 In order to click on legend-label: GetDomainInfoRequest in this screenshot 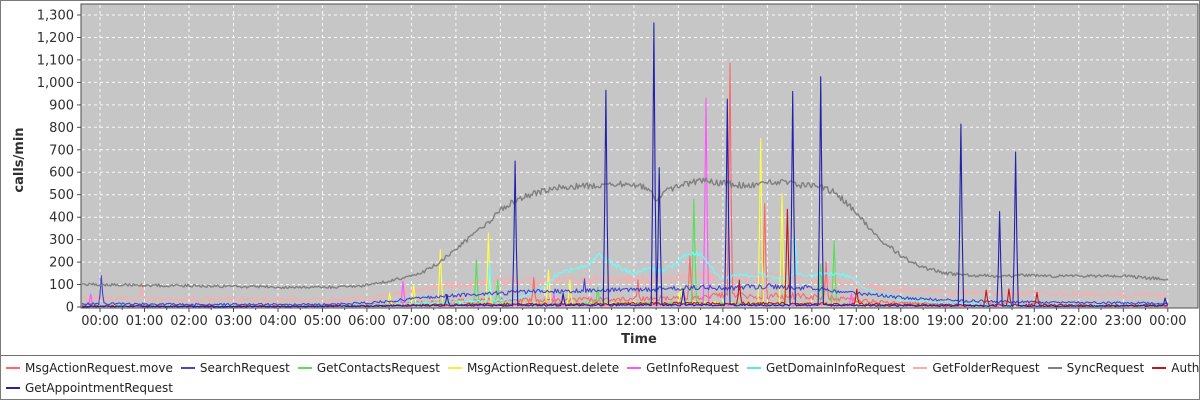, I will do `click(835, 368)`.